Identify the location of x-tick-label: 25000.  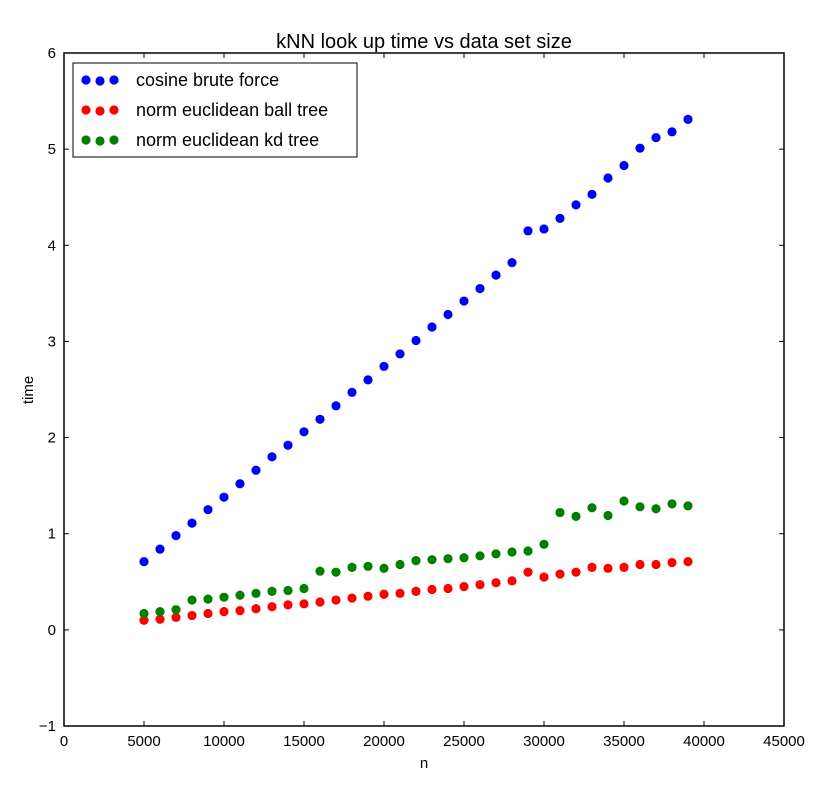
(464, 741).